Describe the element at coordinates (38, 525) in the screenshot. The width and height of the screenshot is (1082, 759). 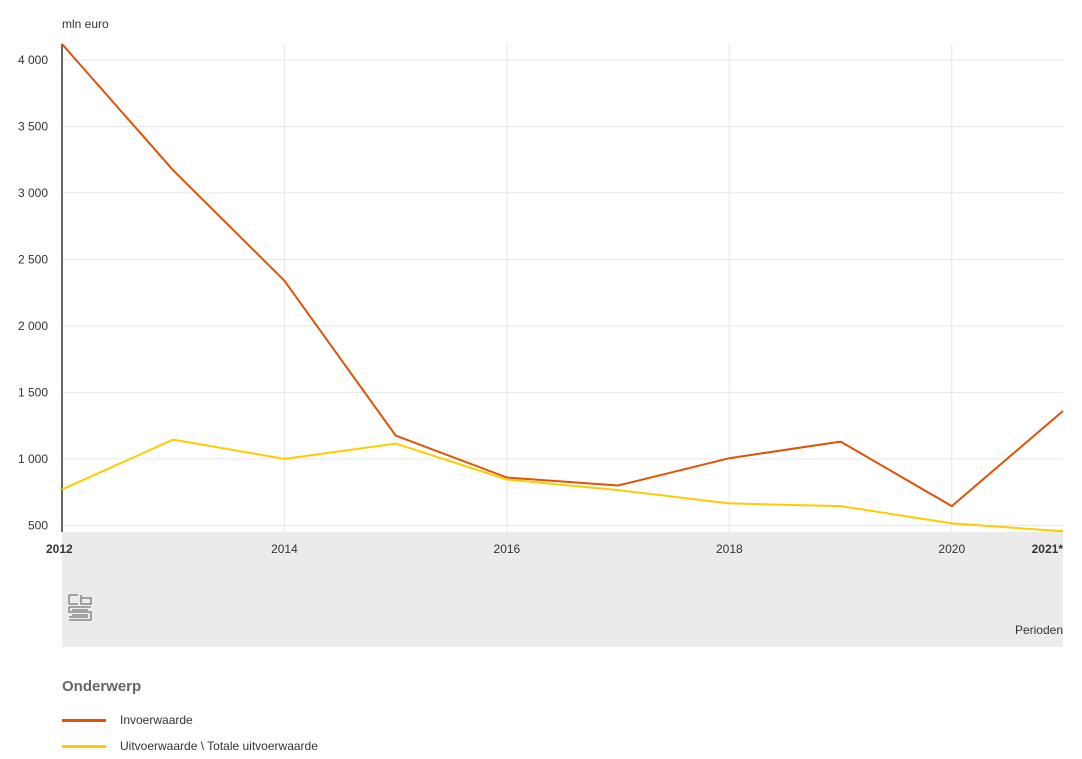
I see `y-tick-label: 500` at that location.